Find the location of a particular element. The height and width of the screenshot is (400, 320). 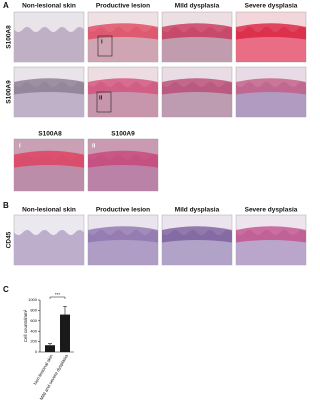

y-tick-label: 0 is located at coordinates (36, 351).